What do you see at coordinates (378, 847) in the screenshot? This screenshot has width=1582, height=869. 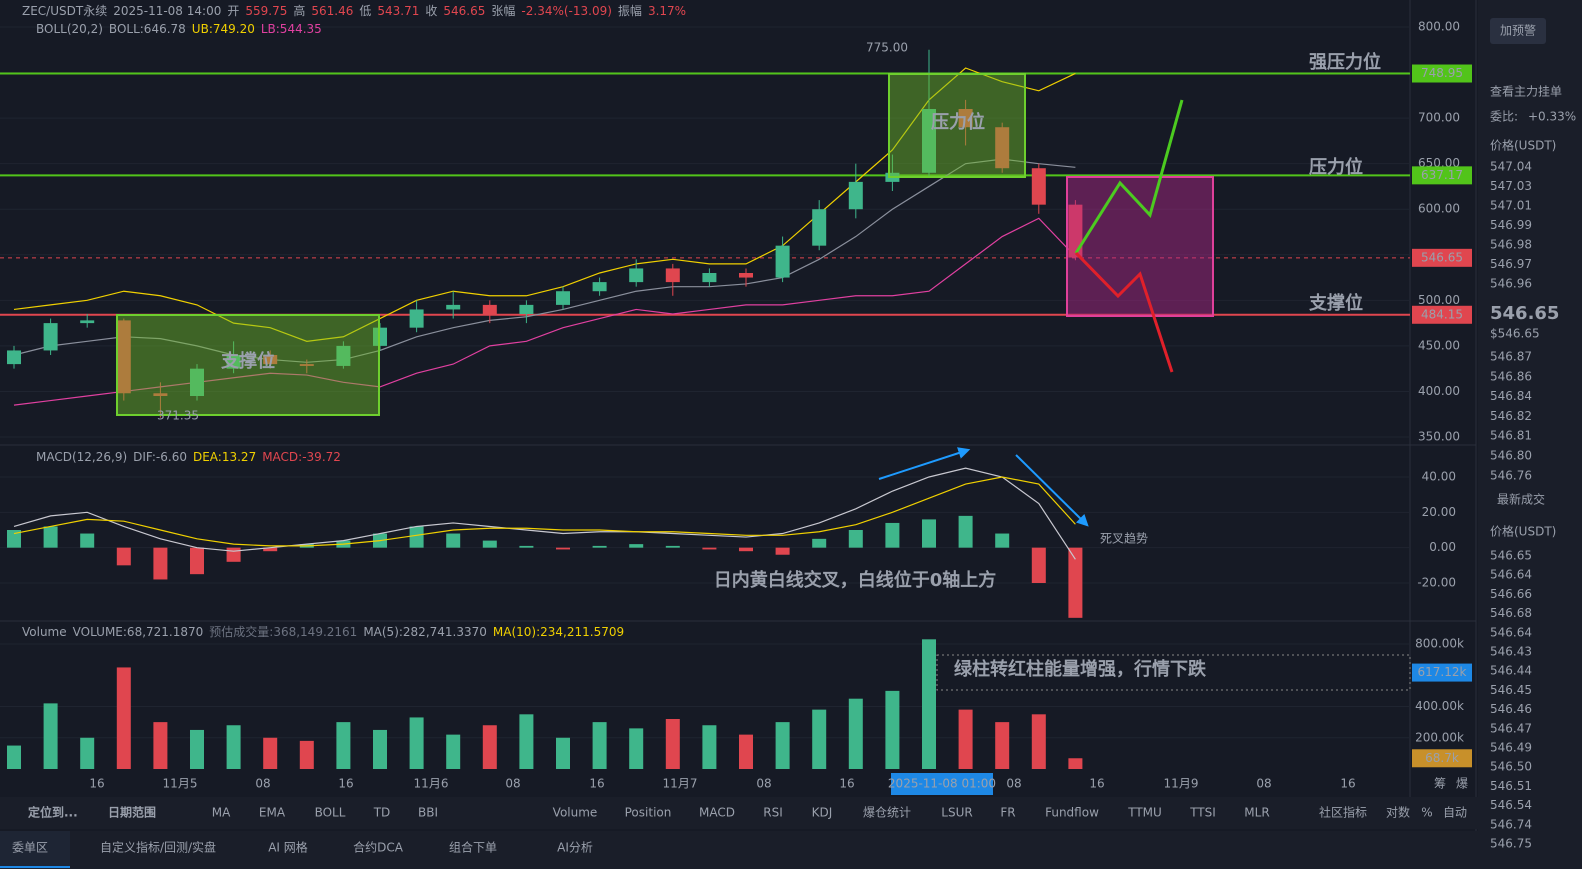 I see `bottom-tab: 合约DCA` at bounding box center [378, 847].